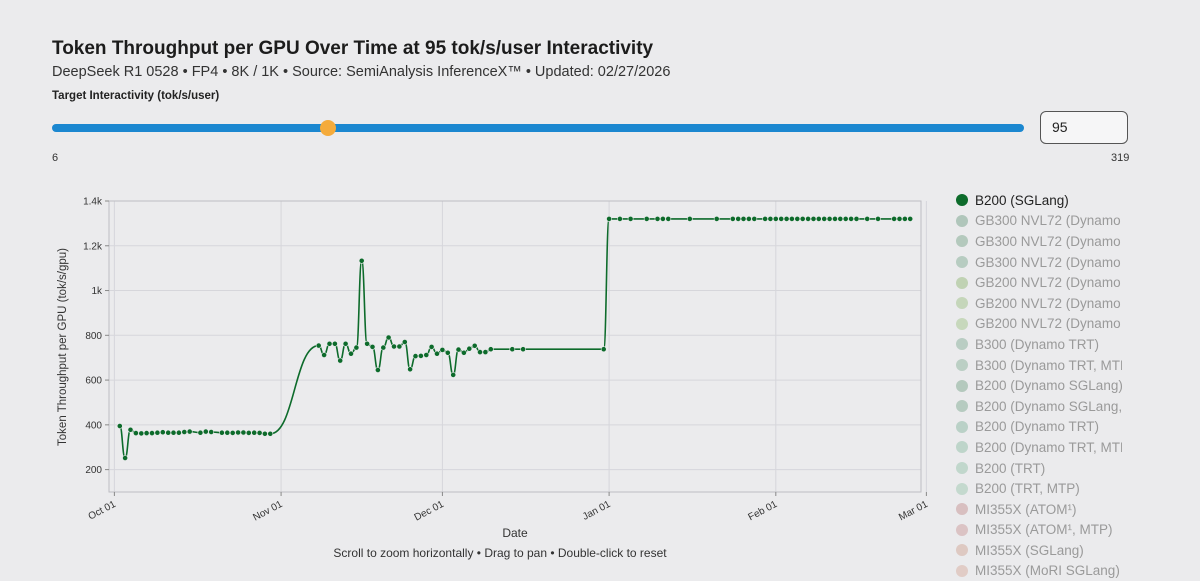  Describe the element at coordinates (1084, 127) in the screenshot. I see `interactivity-value-input: 95` at that location.